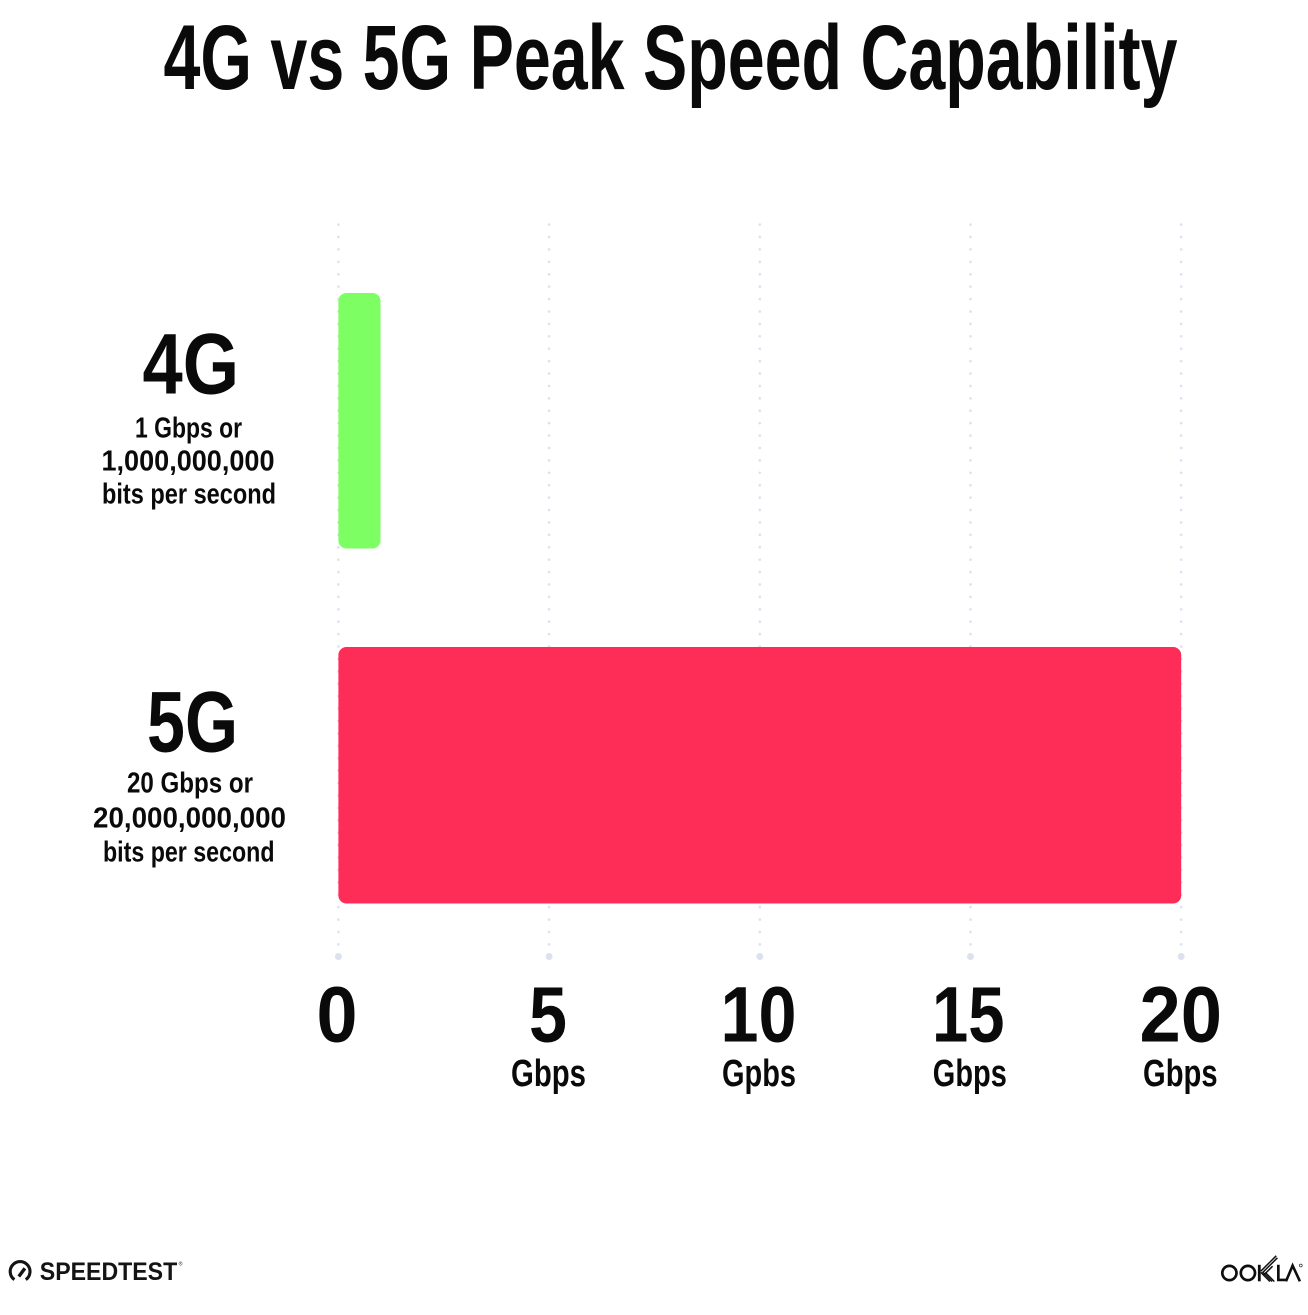 This screenshot has height=1315, width=1308. What do you see at coordinates (1181, 1015) in the screenshot?
I see `svg-text: 20` at bounding box center [1181, 1015].